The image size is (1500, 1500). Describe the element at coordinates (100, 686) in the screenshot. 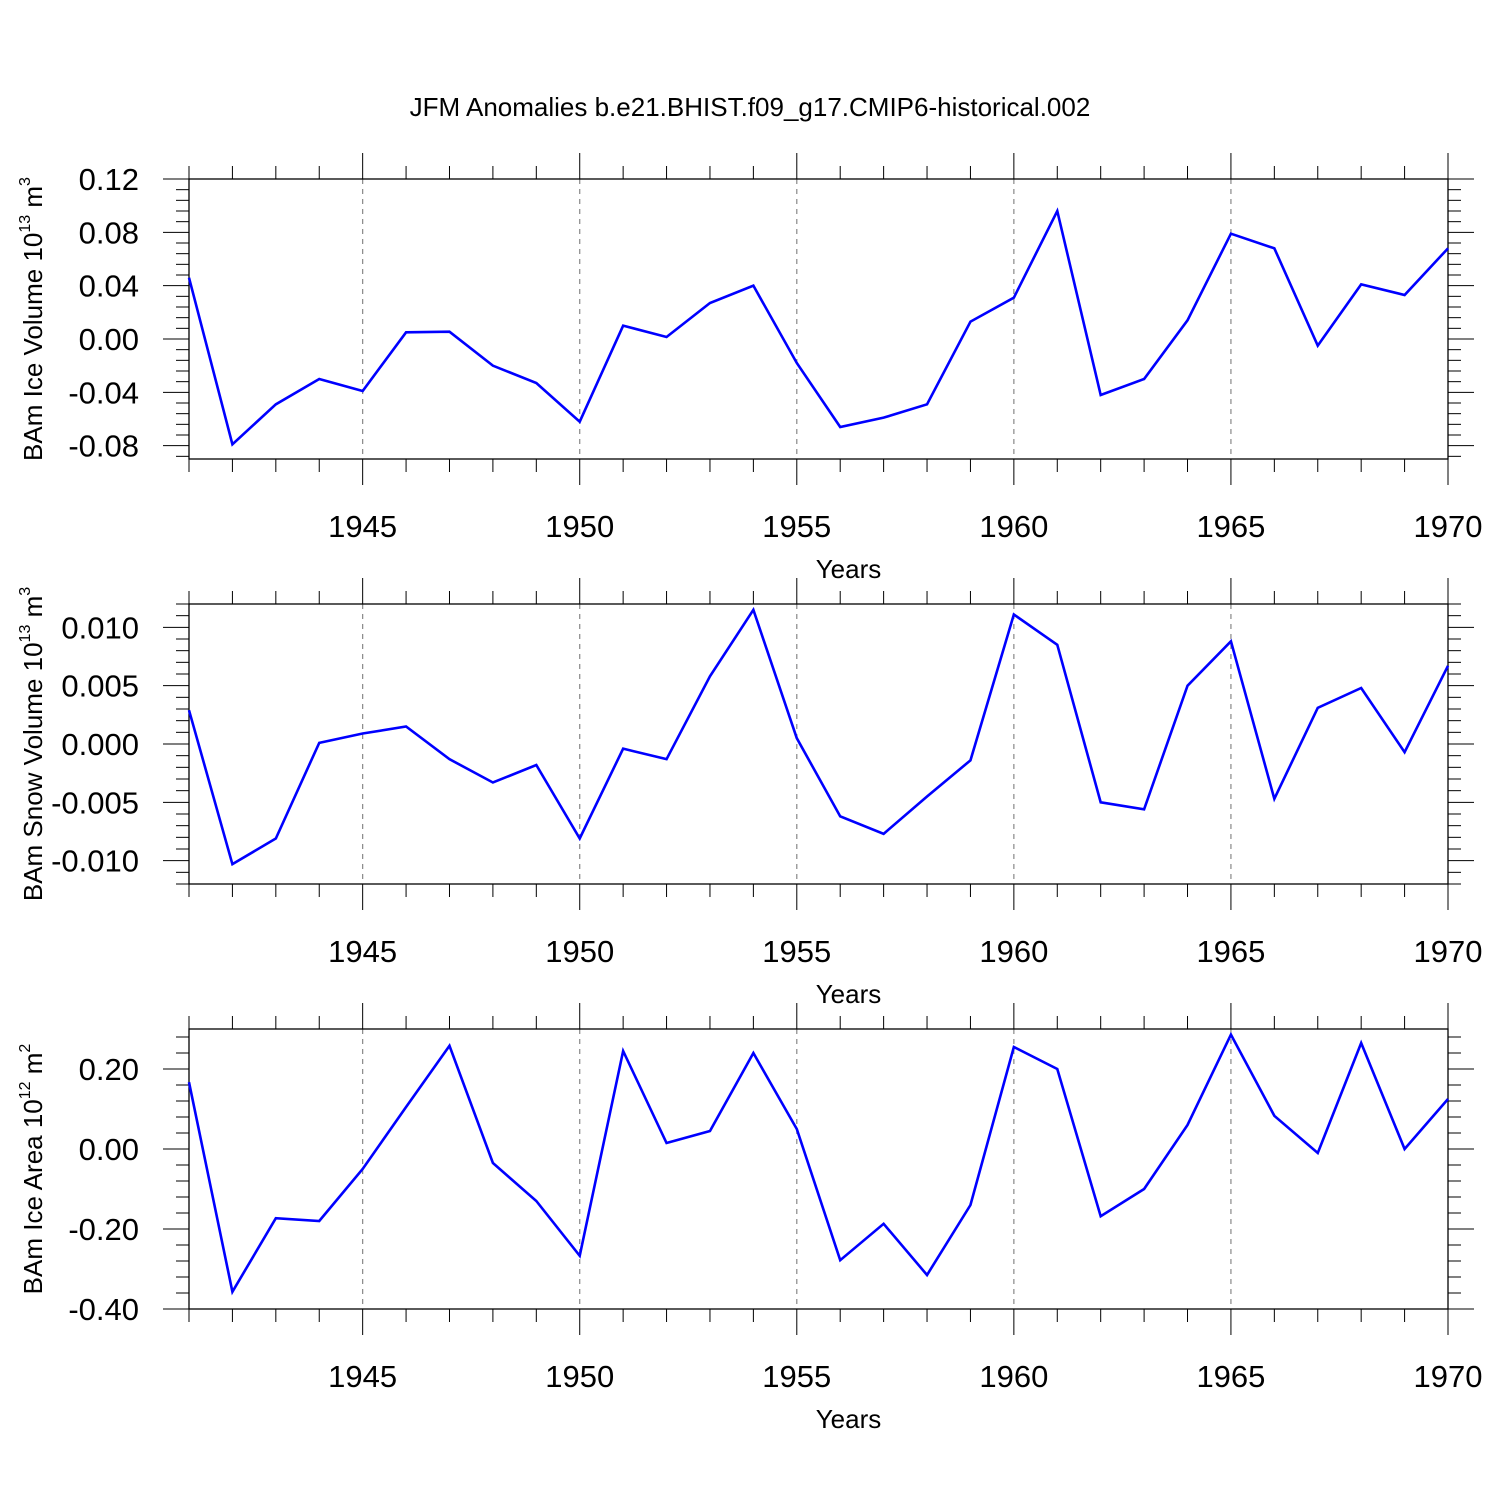

I see `y-tick-label: 0.005` at that location.